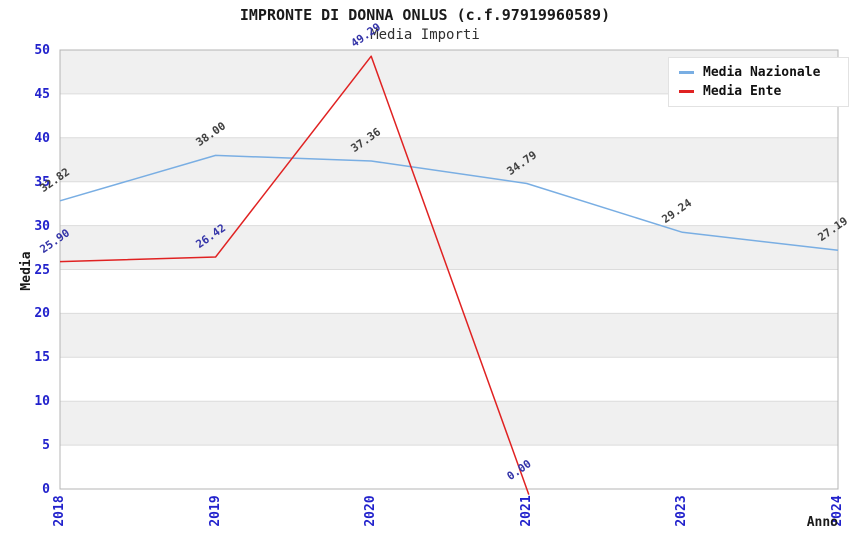 The width and height of the screenshot is (850, 550). What do you see at coordinates (42, 94) in the screenshot?
I see `y-tick-label: 45` at bounding box center [42, 94].